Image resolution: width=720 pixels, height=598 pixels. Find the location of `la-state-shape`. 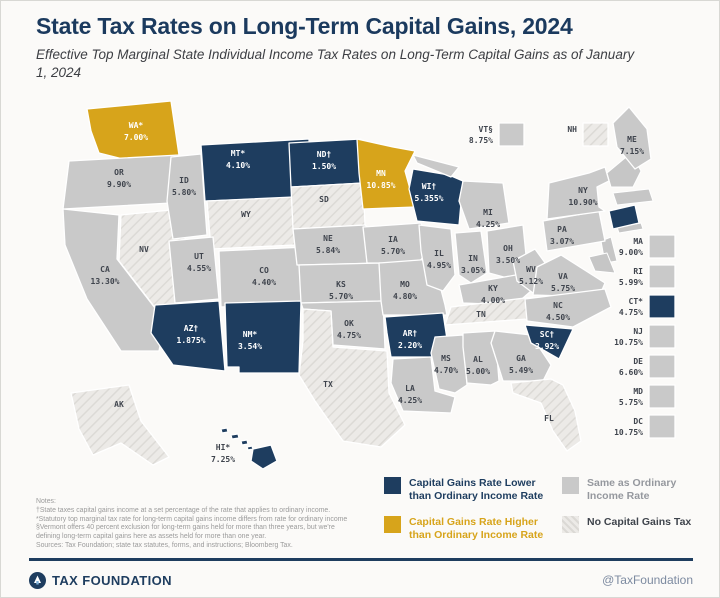

la-state-shape is located at coordinates (423, 385).